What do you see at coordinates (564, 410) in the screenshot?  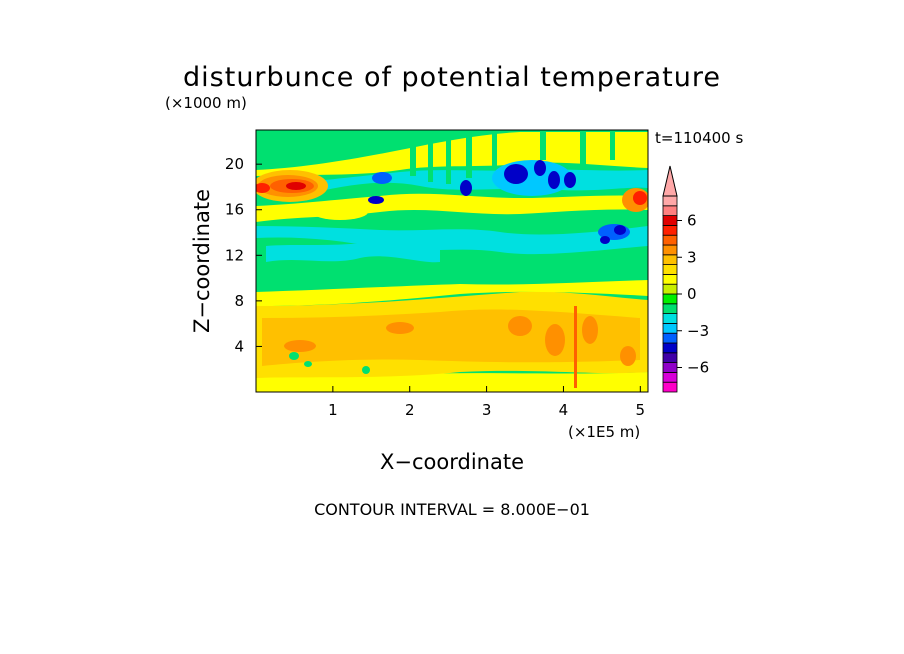 I see `x-tick-label: 4` at bounding box center [564, 410].